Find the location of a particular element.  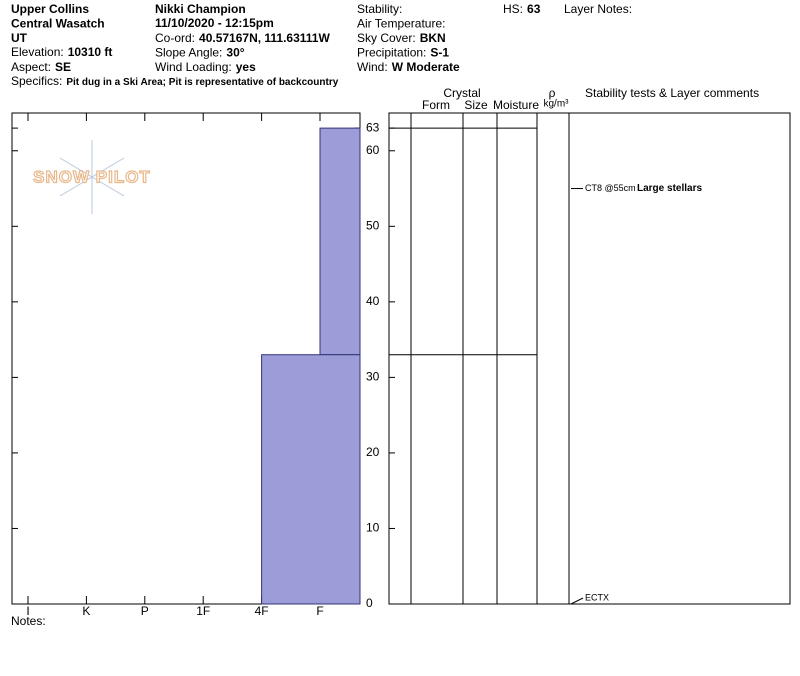

column-header: Form is located at coordinates (436, 105).